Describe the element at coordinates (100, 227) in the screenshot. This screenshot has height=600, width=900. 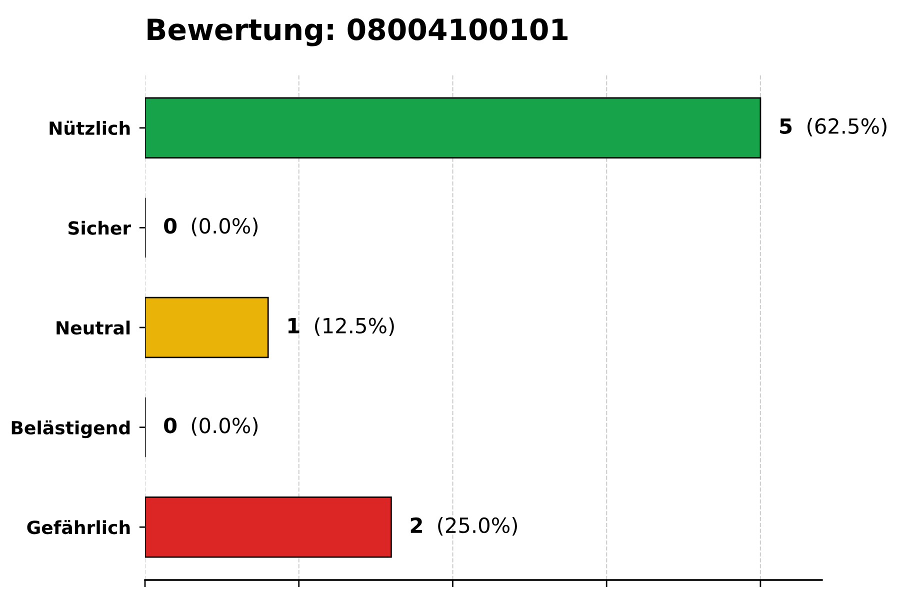
I see `y-tick-label: Sicher` at that location.